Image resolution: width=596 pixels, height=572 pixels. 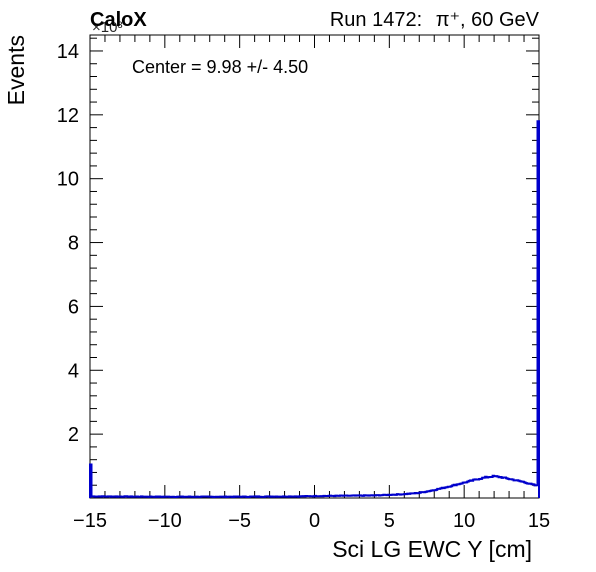 I want to click on y-tick-label: 8, so click(x=73, y=244).